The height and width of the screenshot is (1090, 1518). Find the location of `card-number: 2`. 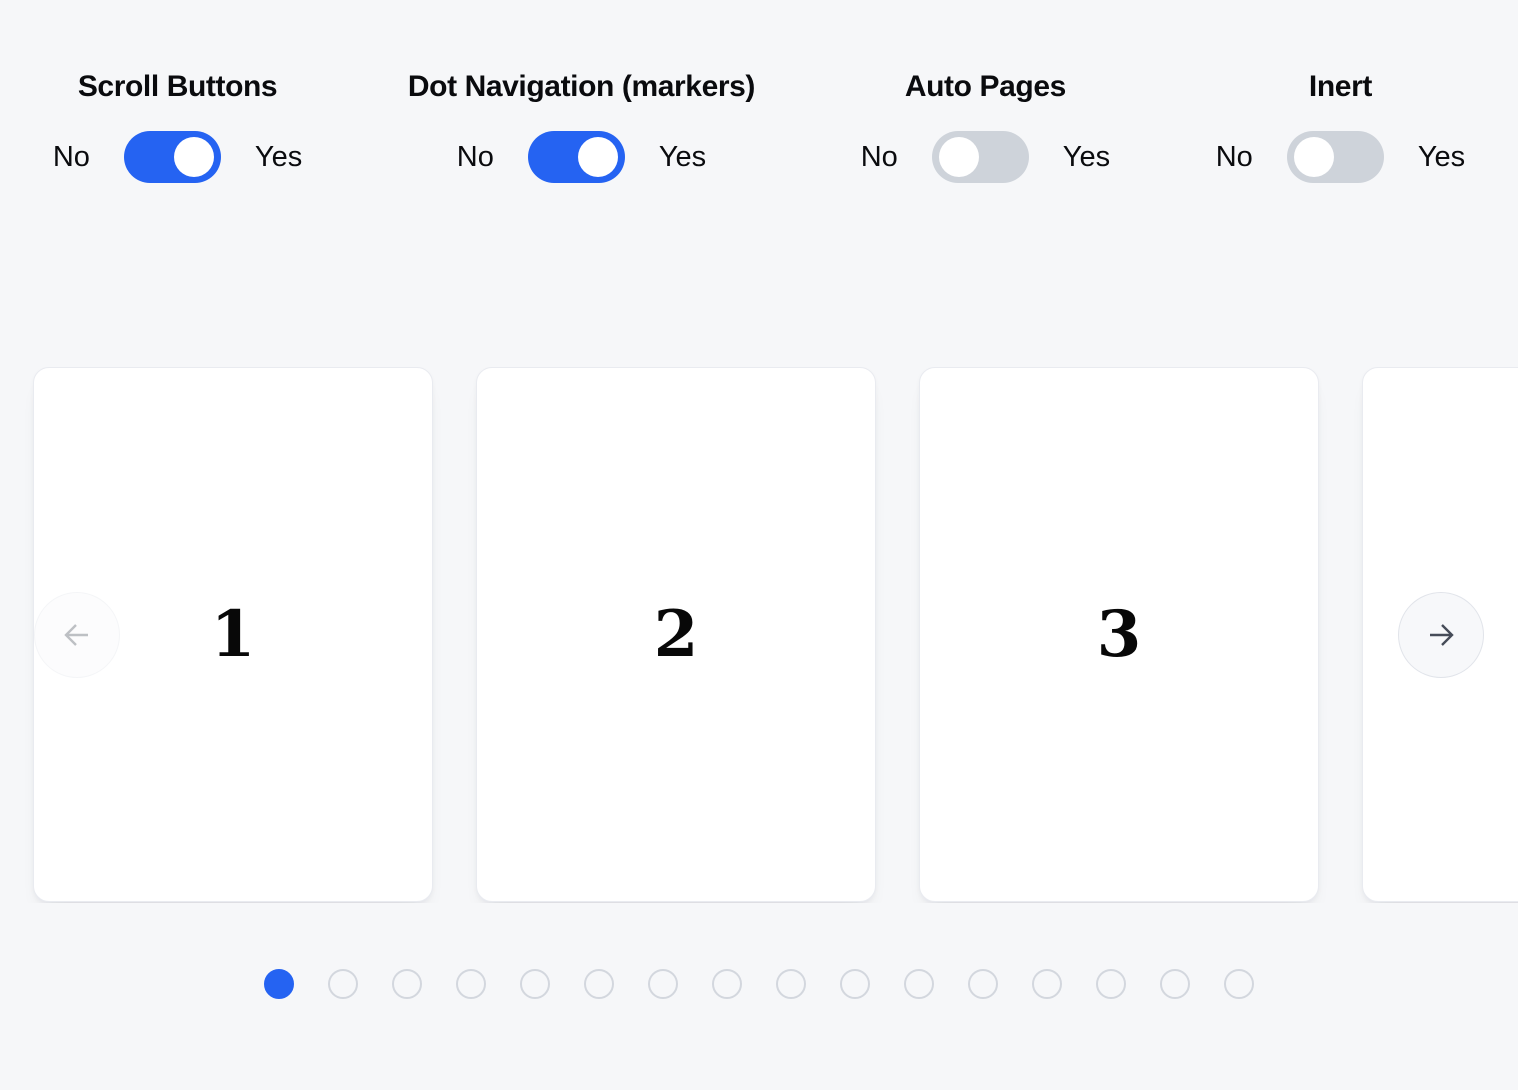

card-number: 2 is located at coordinates (676, 634).